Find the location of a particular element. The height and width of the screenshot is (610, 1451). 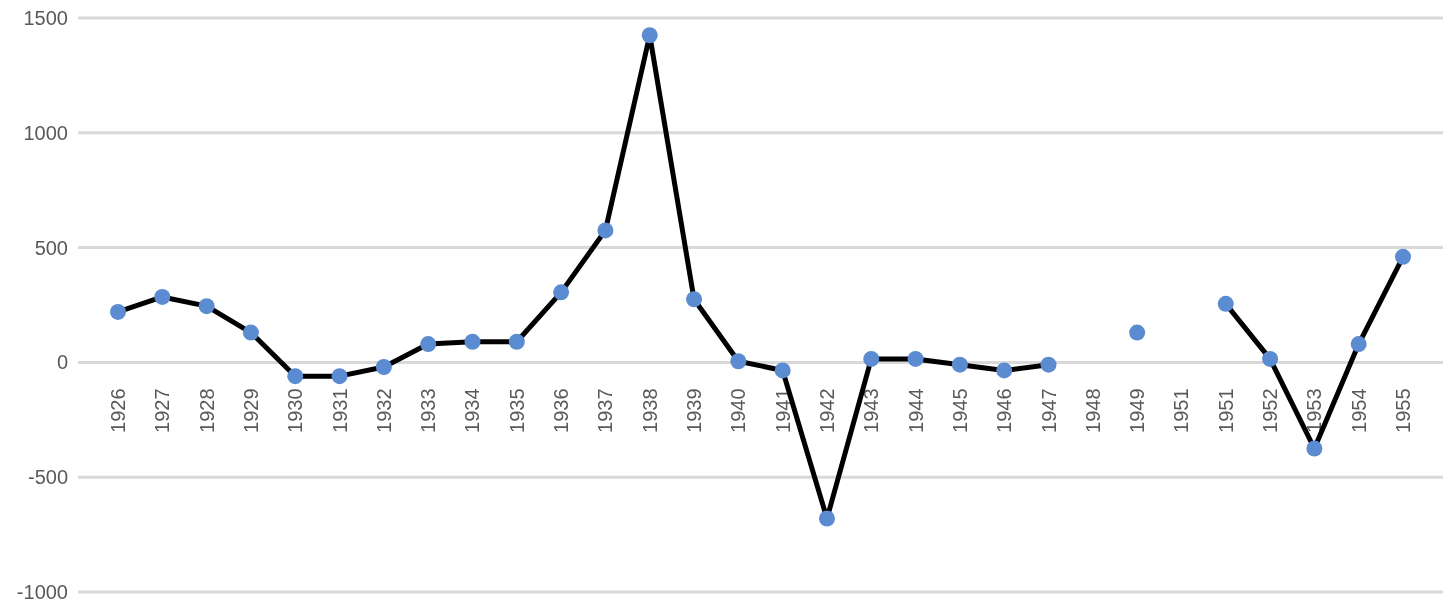

x-tick-label: 1933 is located at coordinates (428, 410).